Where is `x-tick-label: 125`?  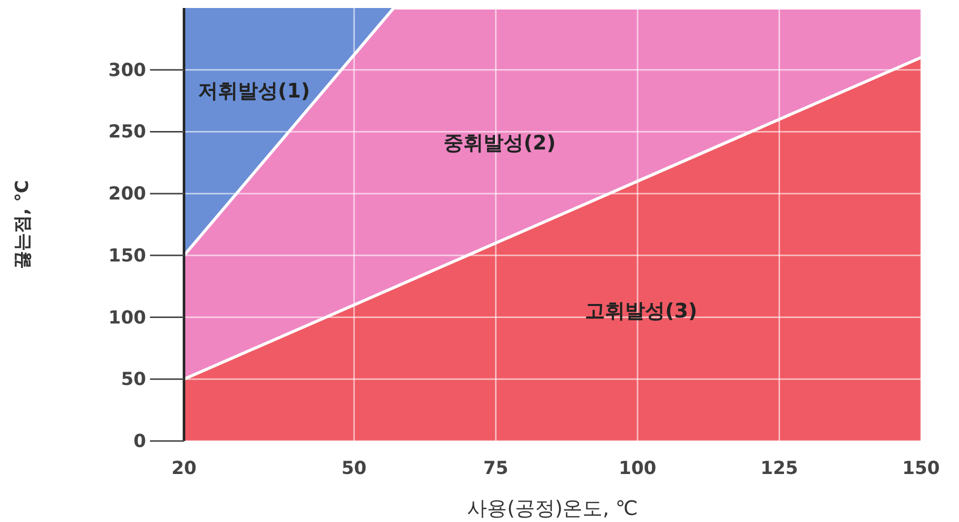
x-tick-label: 125 is located at coordinates (779, 468).